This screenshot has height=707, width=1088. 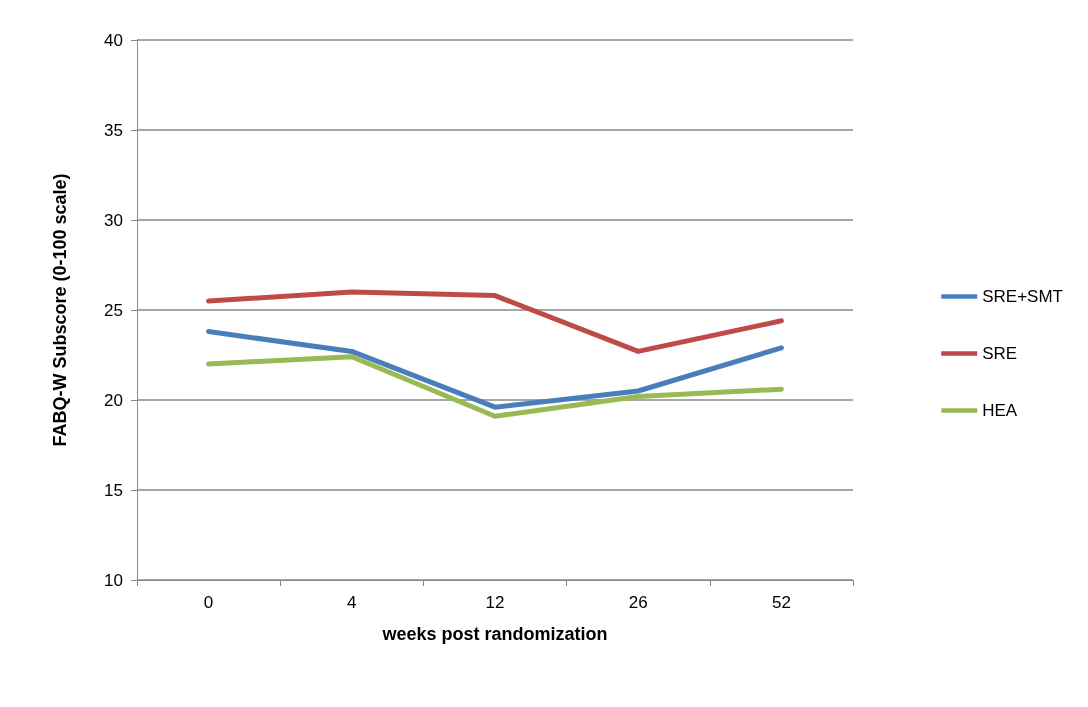 What do you see at coordinates (494, 634) in the screenshot?
I see `x-axis-title: weeks post randomization` at bounding box center [494, 634].